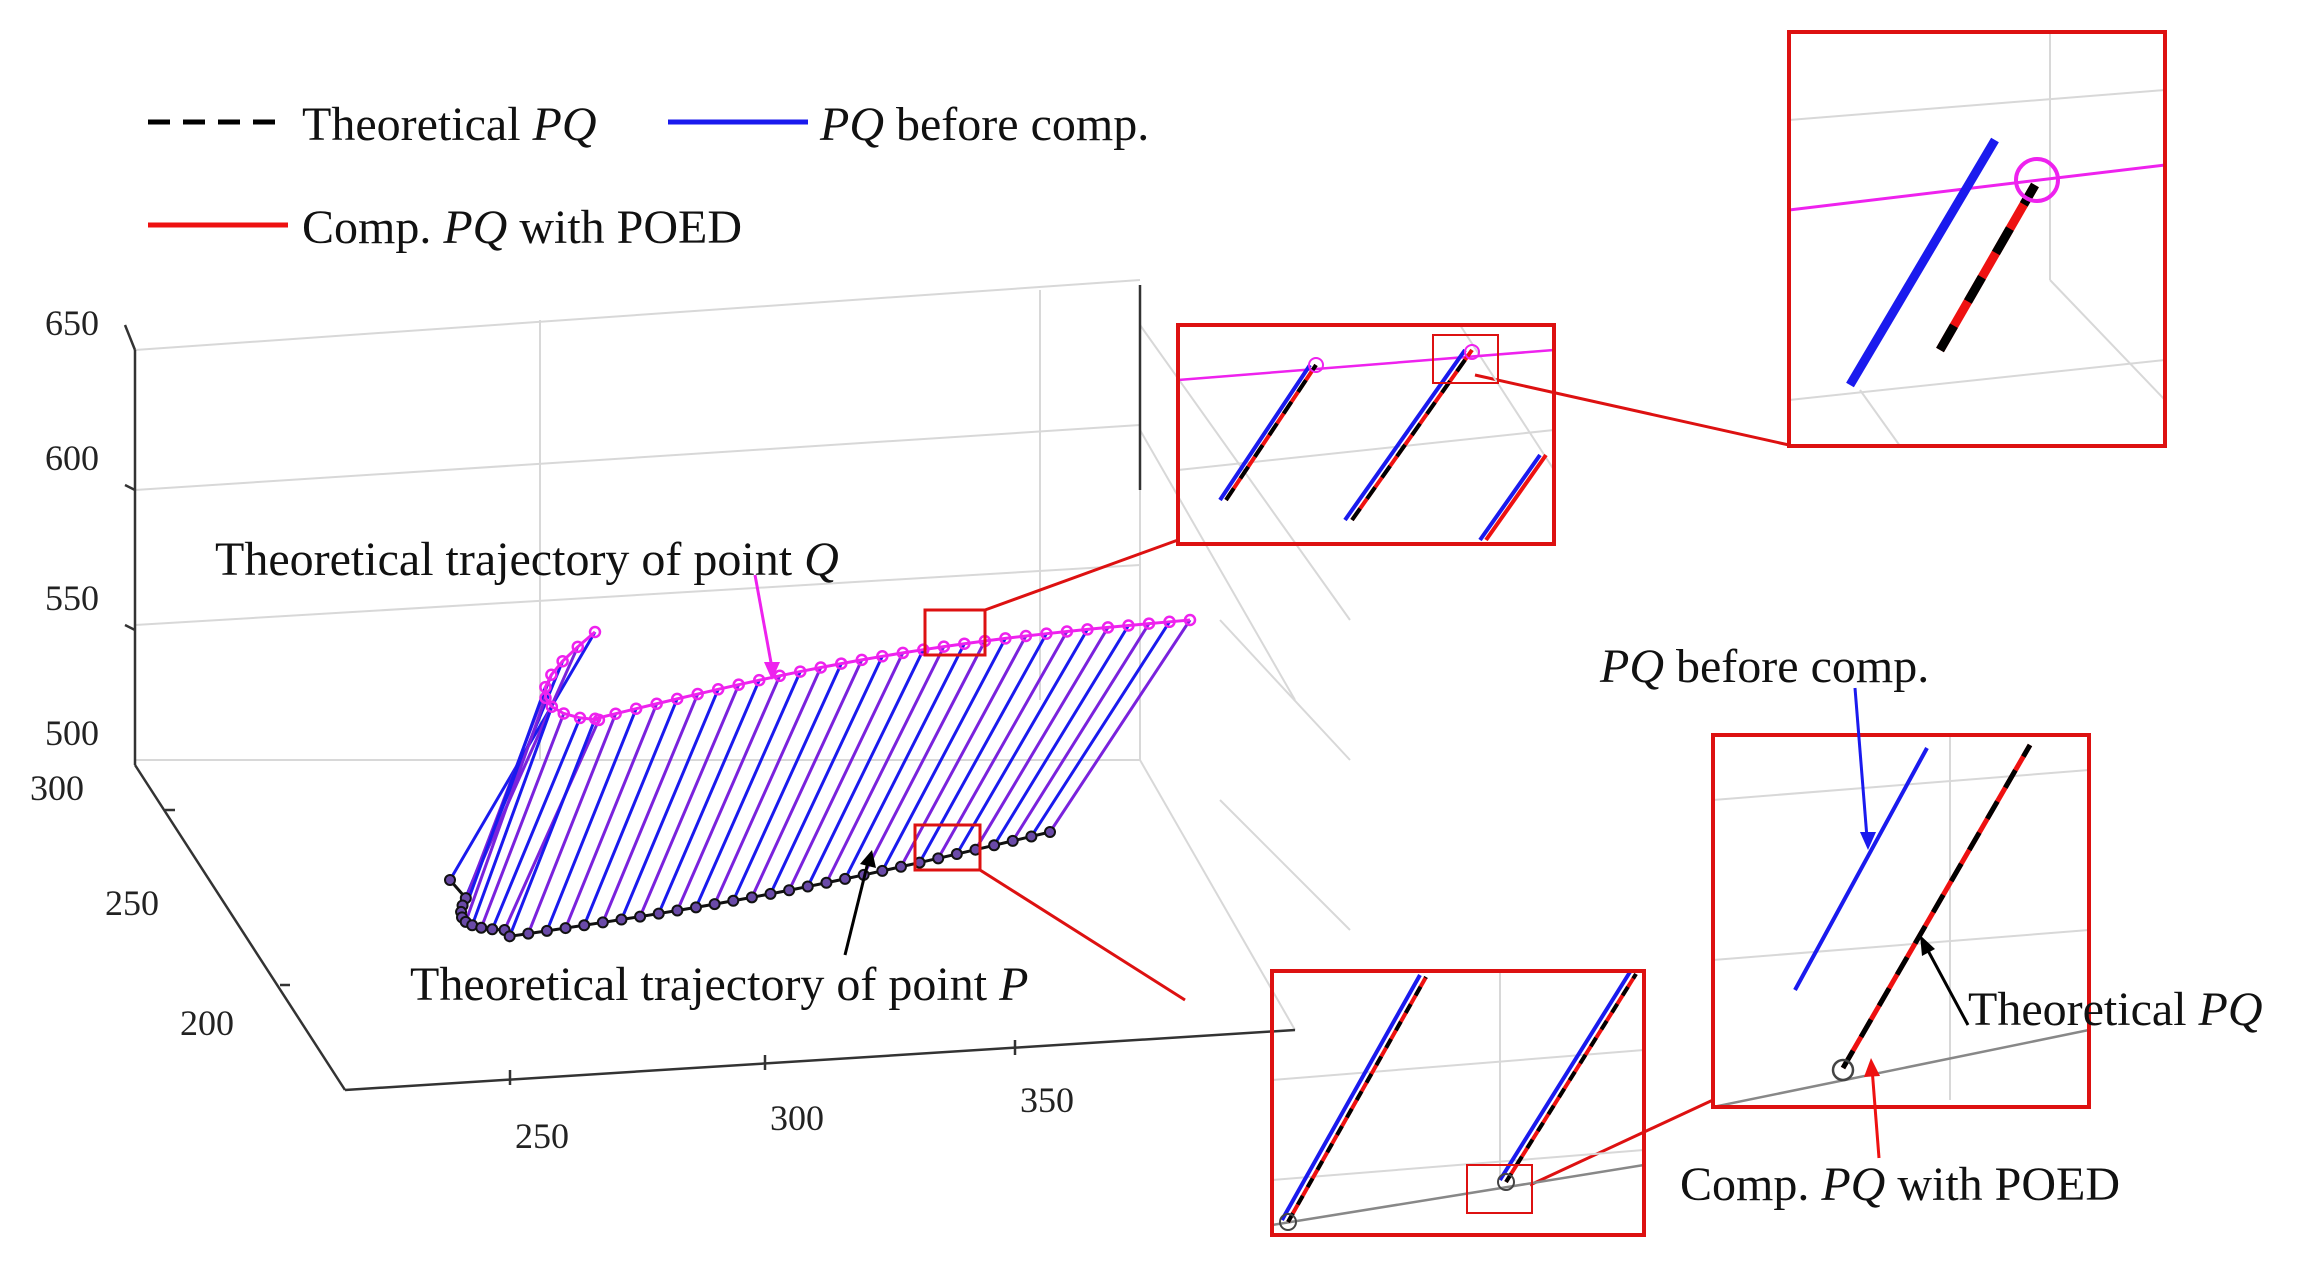  Describe the element at coordinates (1750, 1184) in the screenshot. I see `annotation-comp-pq-text: Comp.` at that location.